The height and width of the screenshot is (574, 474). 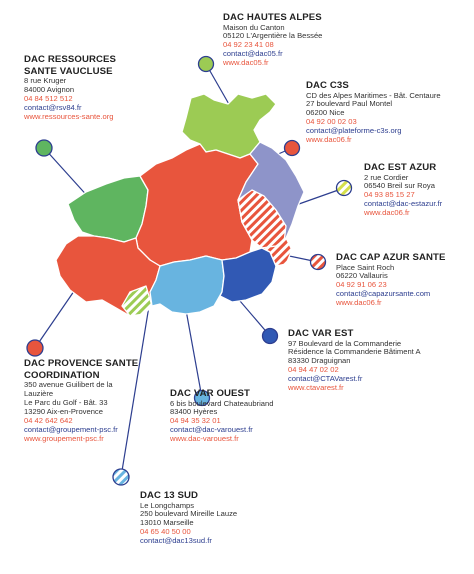 I want to click on website-link: www.dac-varouest.fr, so click(x=204, y=439).